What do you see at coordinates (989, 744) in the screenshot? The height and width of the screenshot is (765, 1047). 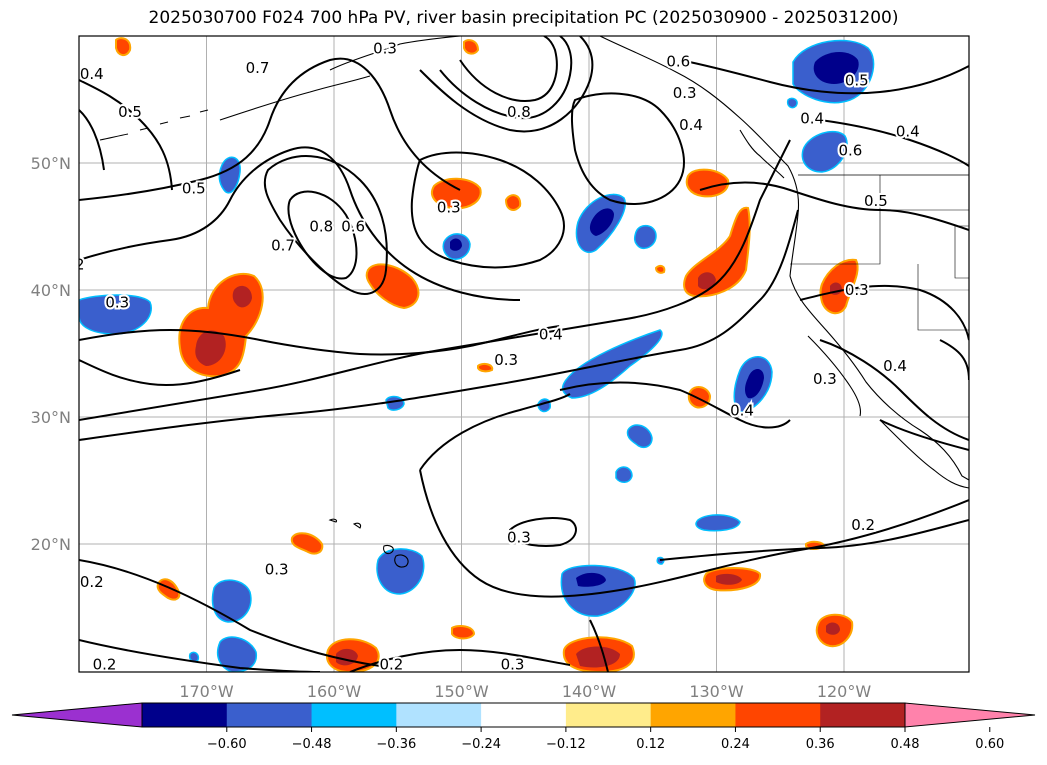 I see `colorbar-tick-label: 0.60` at bounding box center [989, 744].